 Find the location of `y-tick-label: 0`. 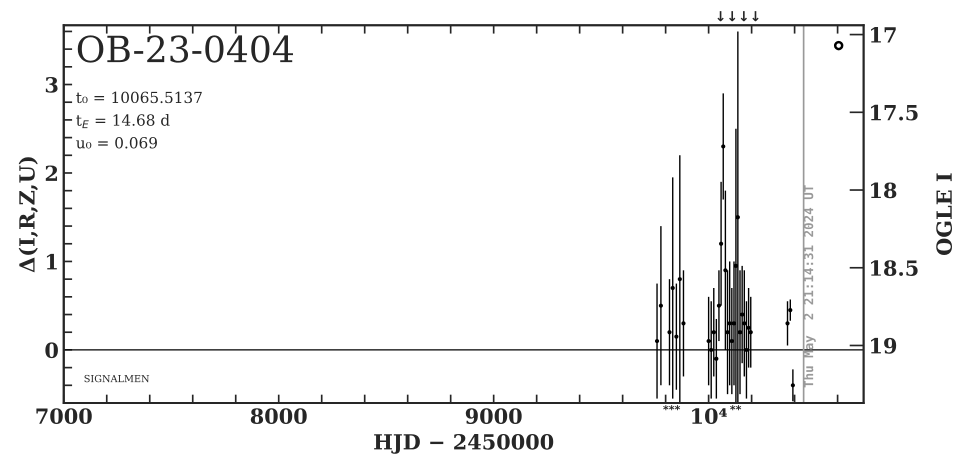

y-tick-label: 0 is located at coordinates (51, 350).